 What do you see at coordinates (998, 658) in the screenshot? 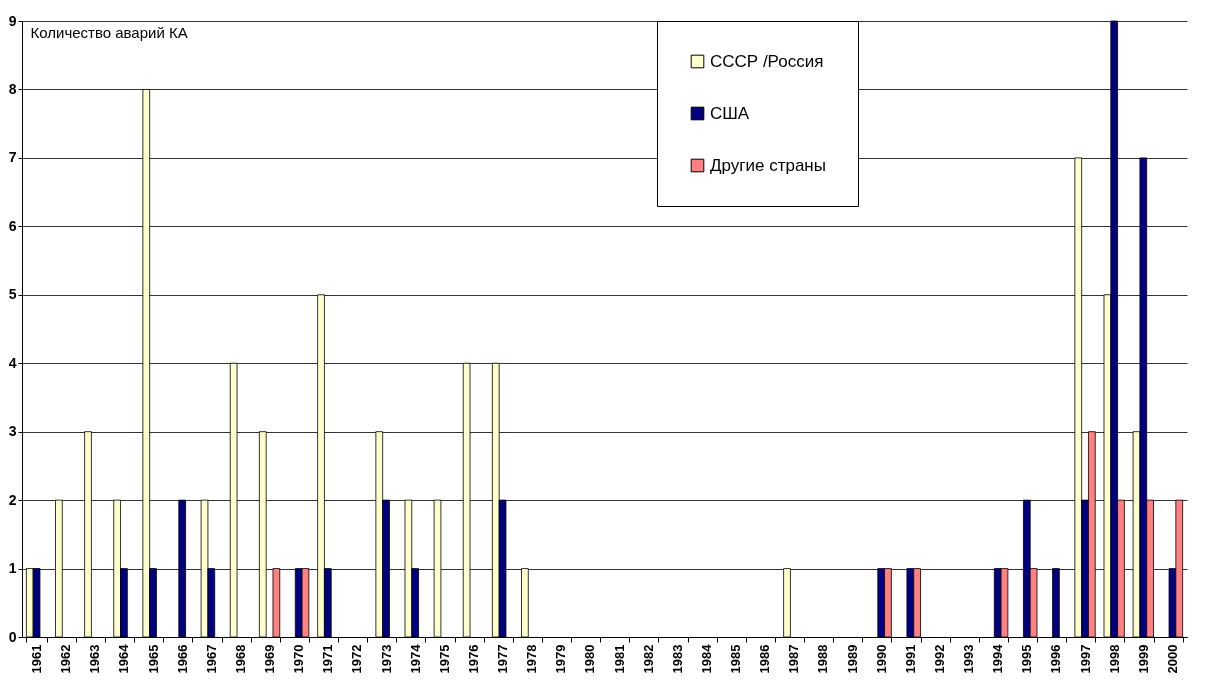
I see `x-tick-label: 1994` at bounding box center [998, 658].